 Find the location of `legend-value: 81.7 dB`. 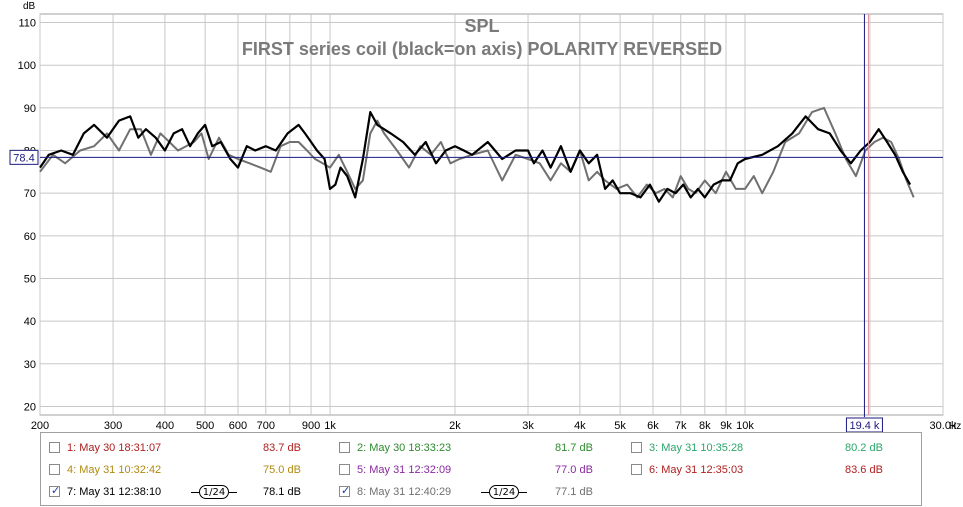

legend-value: 81.7 dB is located at coordinates (574, 448).